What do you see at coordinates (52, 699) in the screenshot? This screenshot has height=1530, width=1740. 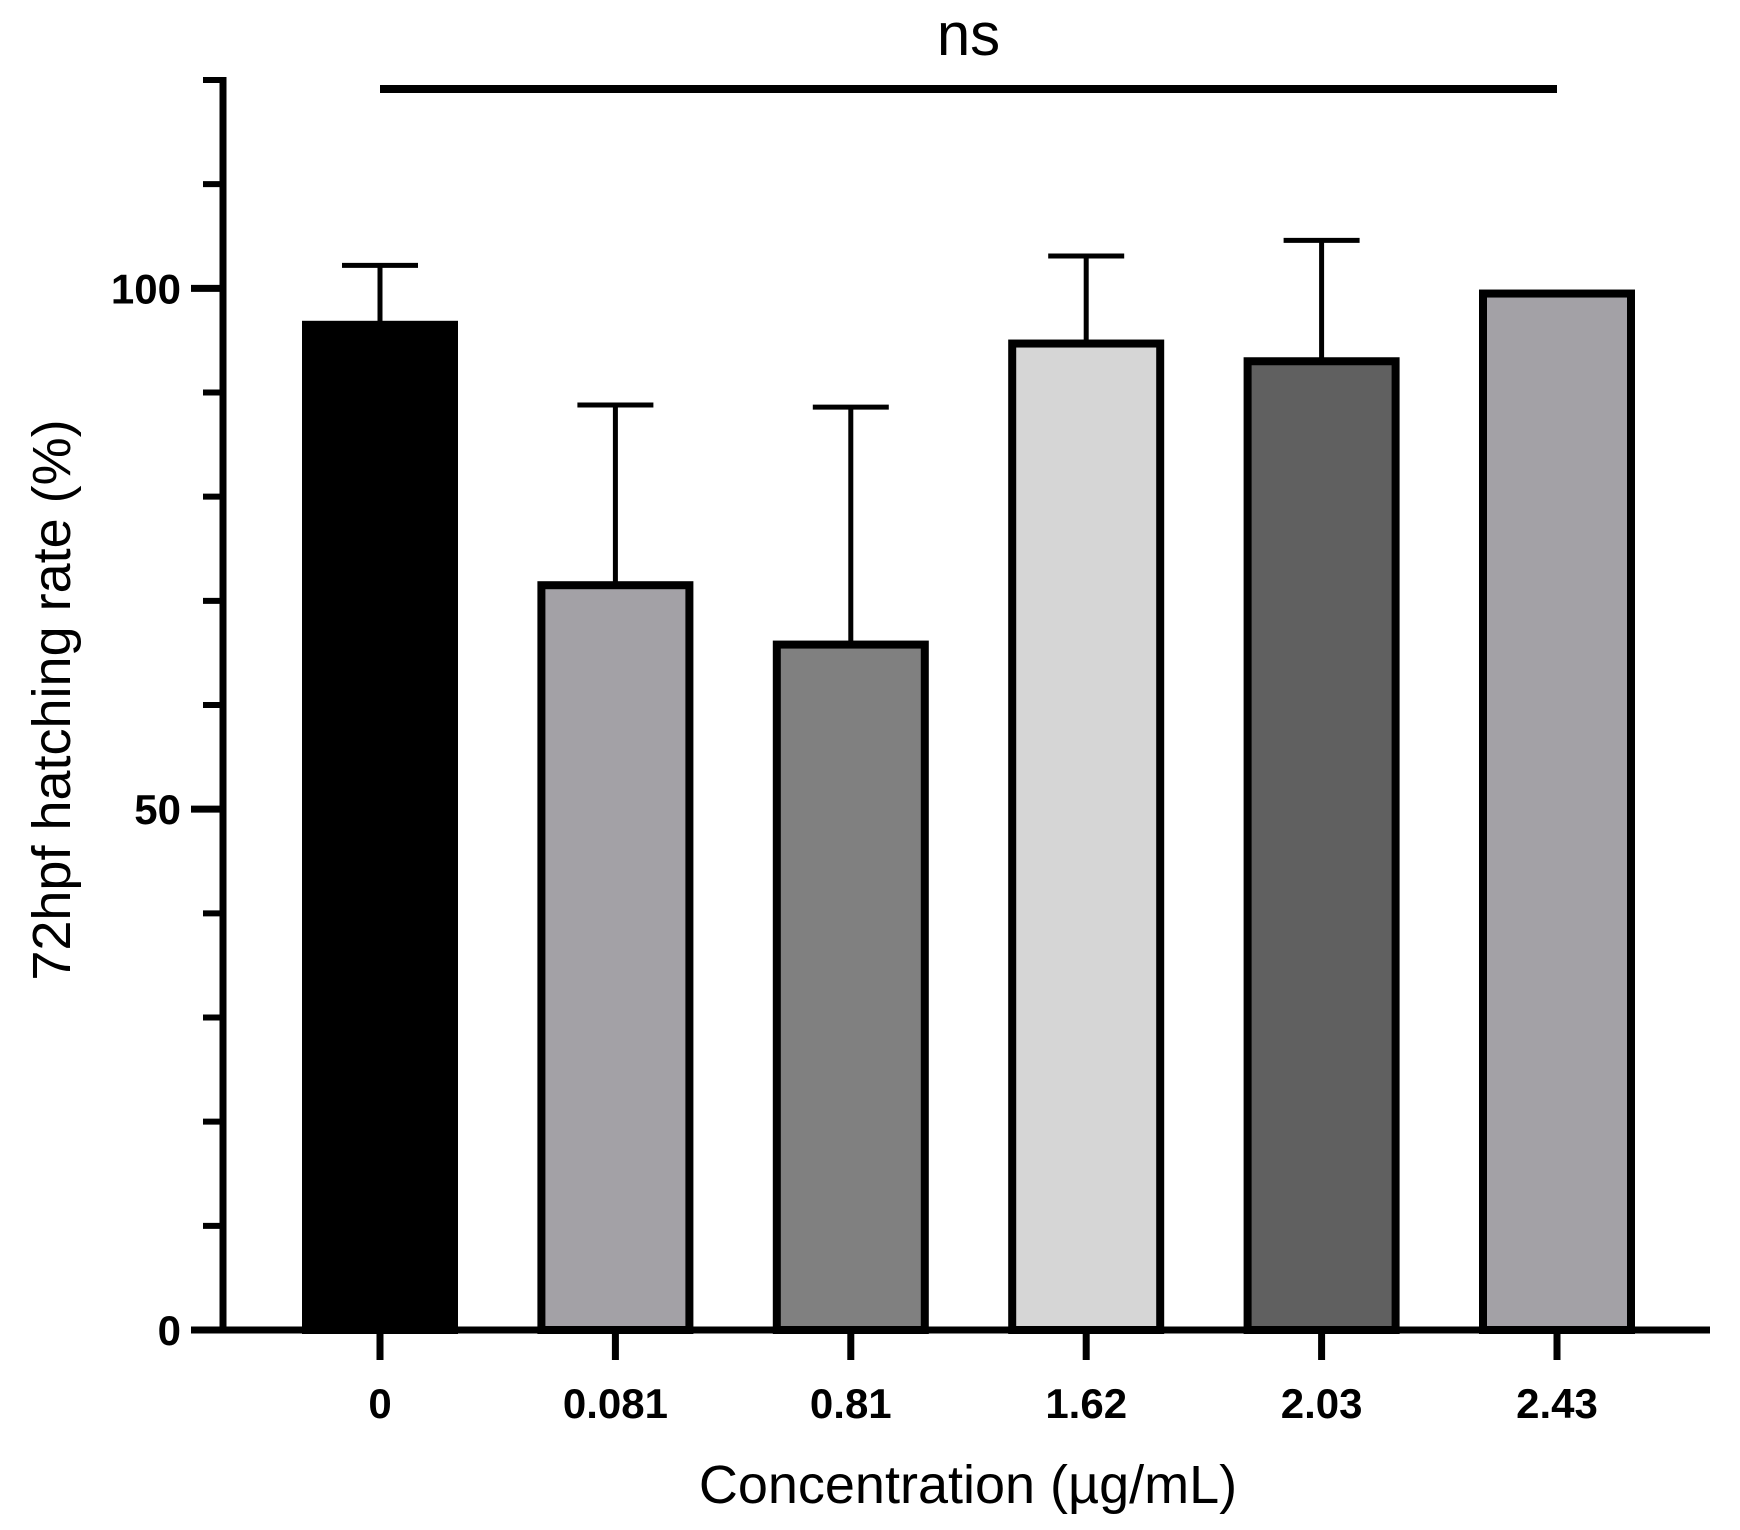 I see `y-axis-title: 72hpf hatching rate (%)` at bounding box center [52, 699].